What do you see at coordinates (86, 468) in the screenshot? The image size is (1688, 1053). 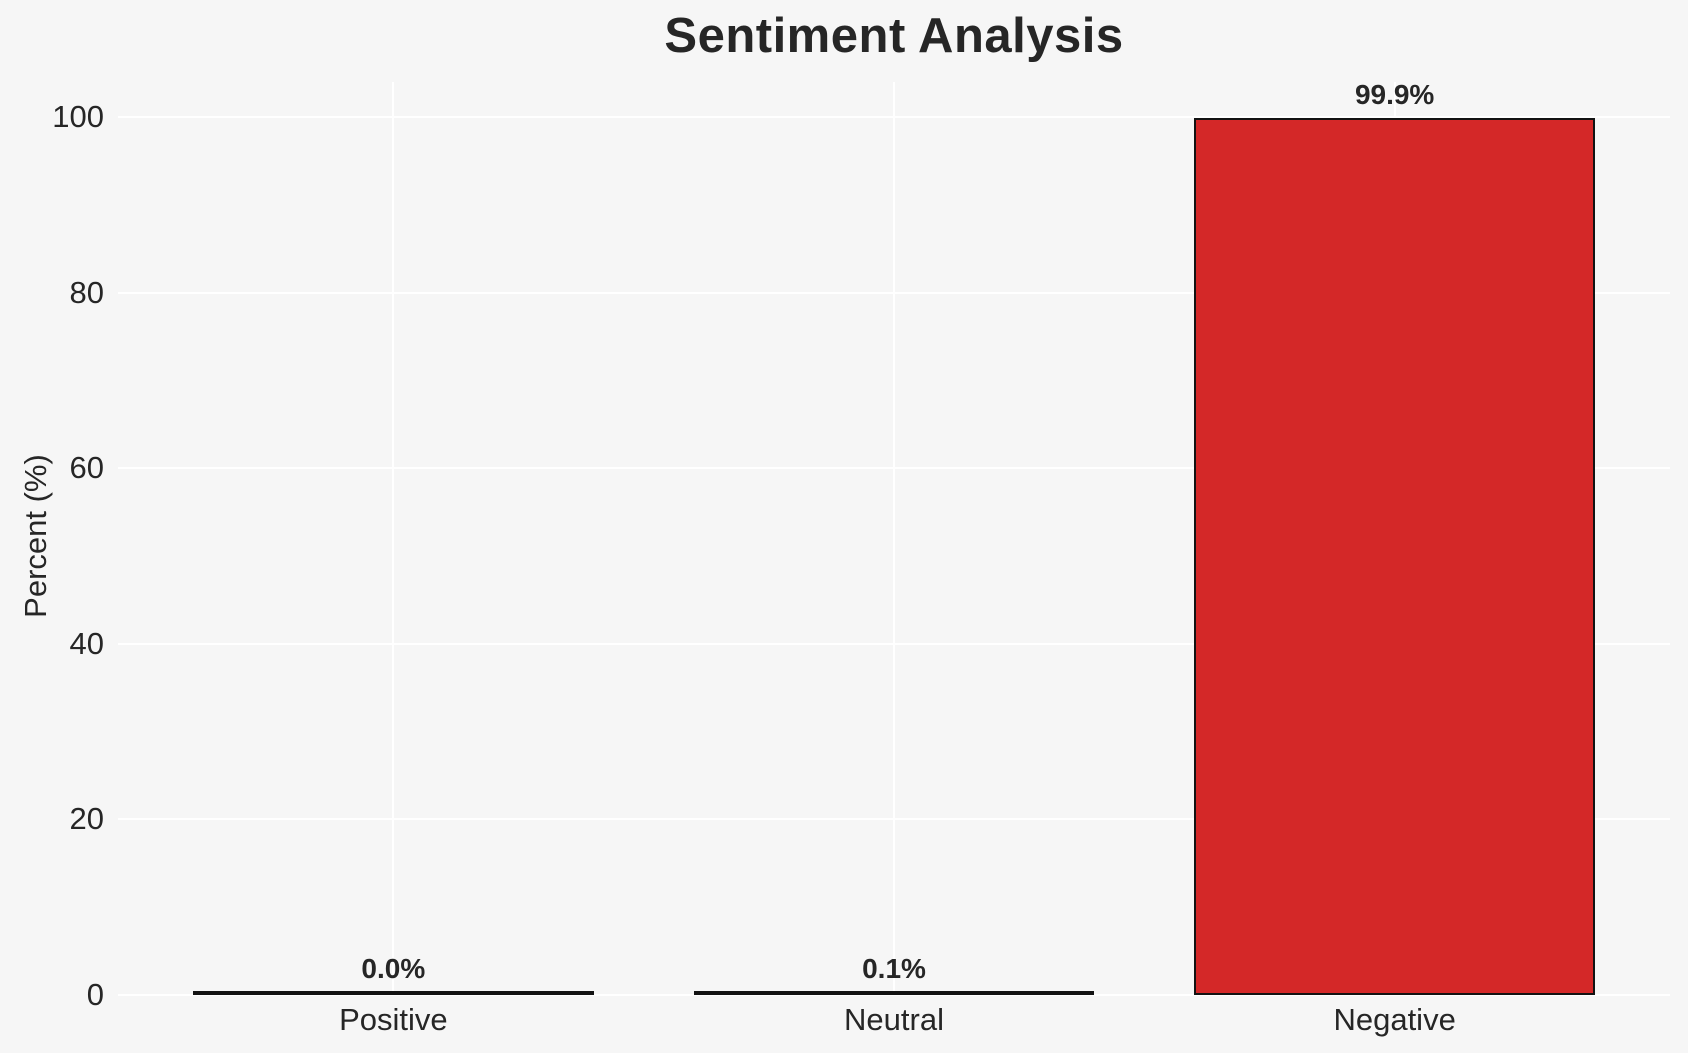 I see `y-tick-label: 60` at bounding box center [86, 468].